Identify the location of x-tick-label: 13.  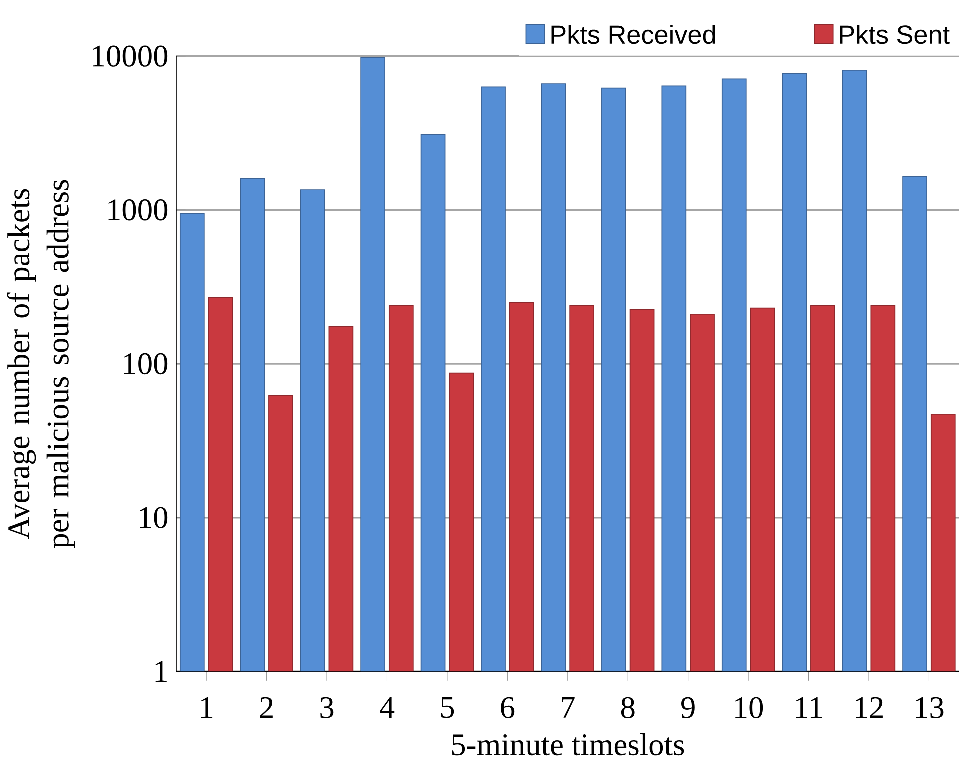
(930, 707).